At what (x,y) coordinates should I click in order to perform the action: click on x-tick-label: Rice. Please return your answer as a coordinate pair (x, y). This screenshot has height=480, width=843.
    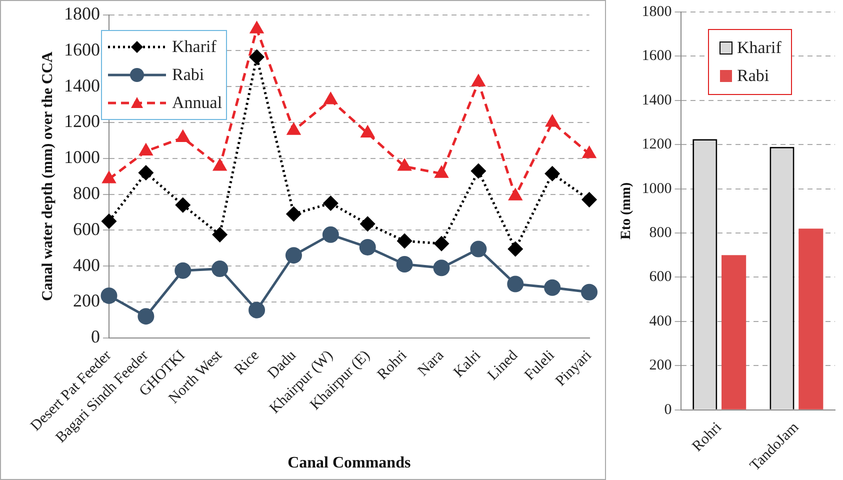
    Looking at the image, I should click on (247, 362).